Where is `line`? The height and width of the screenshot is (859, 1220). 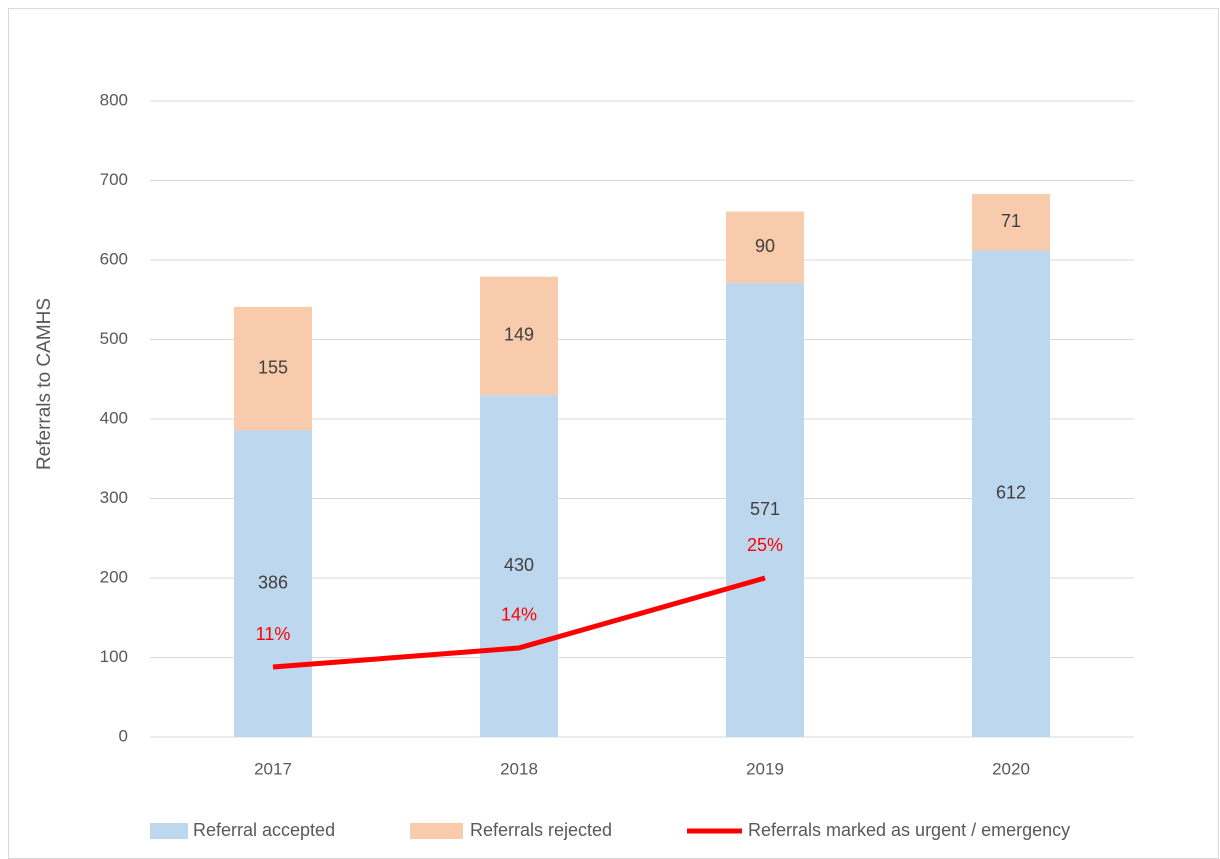
line is located at coordinates (519, 622).